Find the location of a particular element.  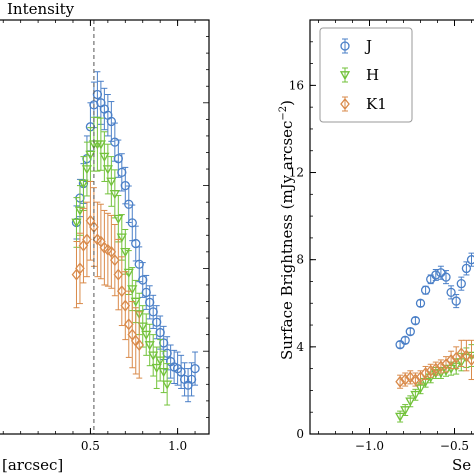

right-series-j is located at coordinates (434, 301).